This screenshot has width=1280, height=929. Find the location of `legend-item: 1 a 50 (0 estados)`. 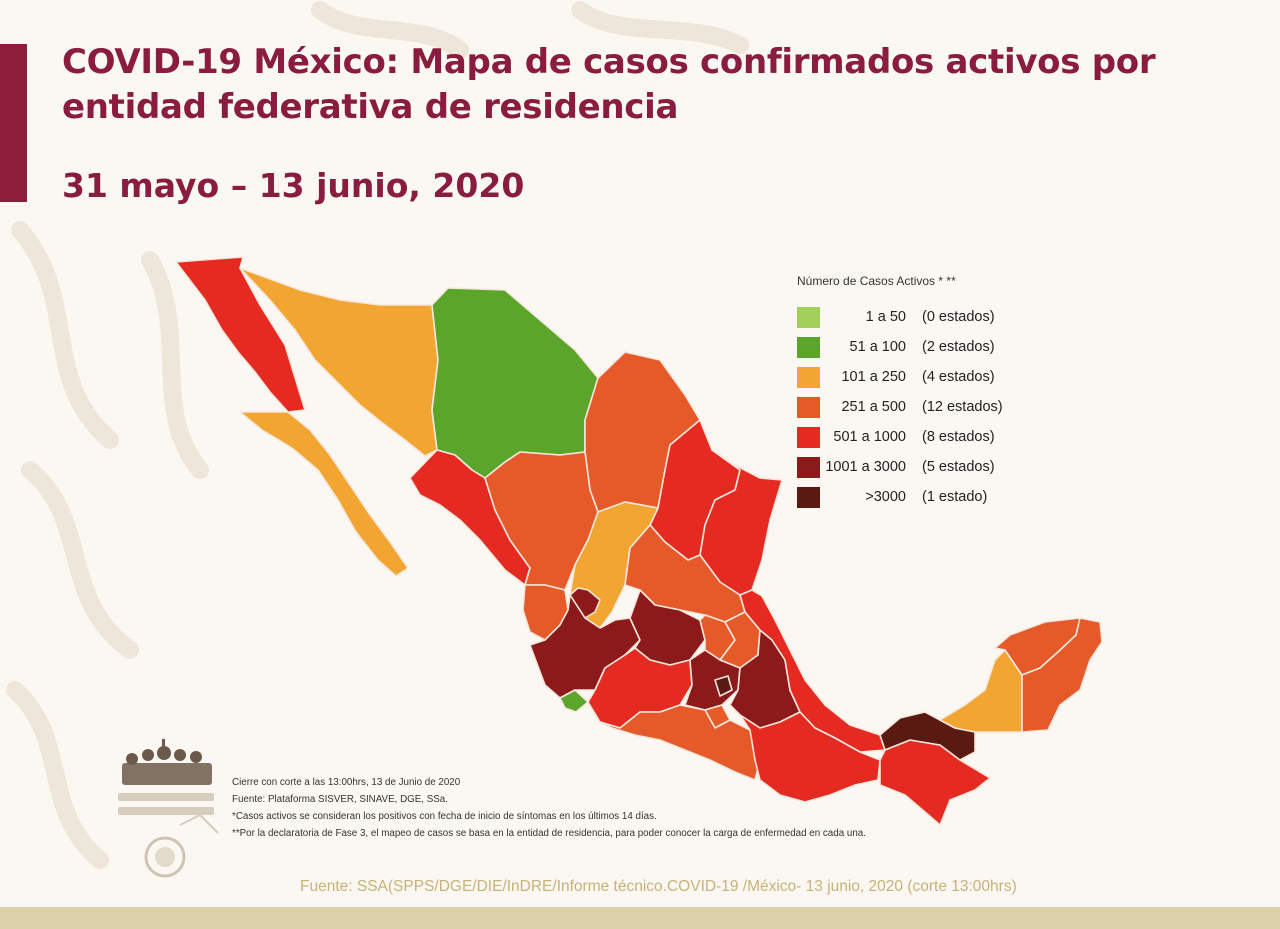

legend-item: 1 a 50 (0 estados) is located at coordinates (927, 317).